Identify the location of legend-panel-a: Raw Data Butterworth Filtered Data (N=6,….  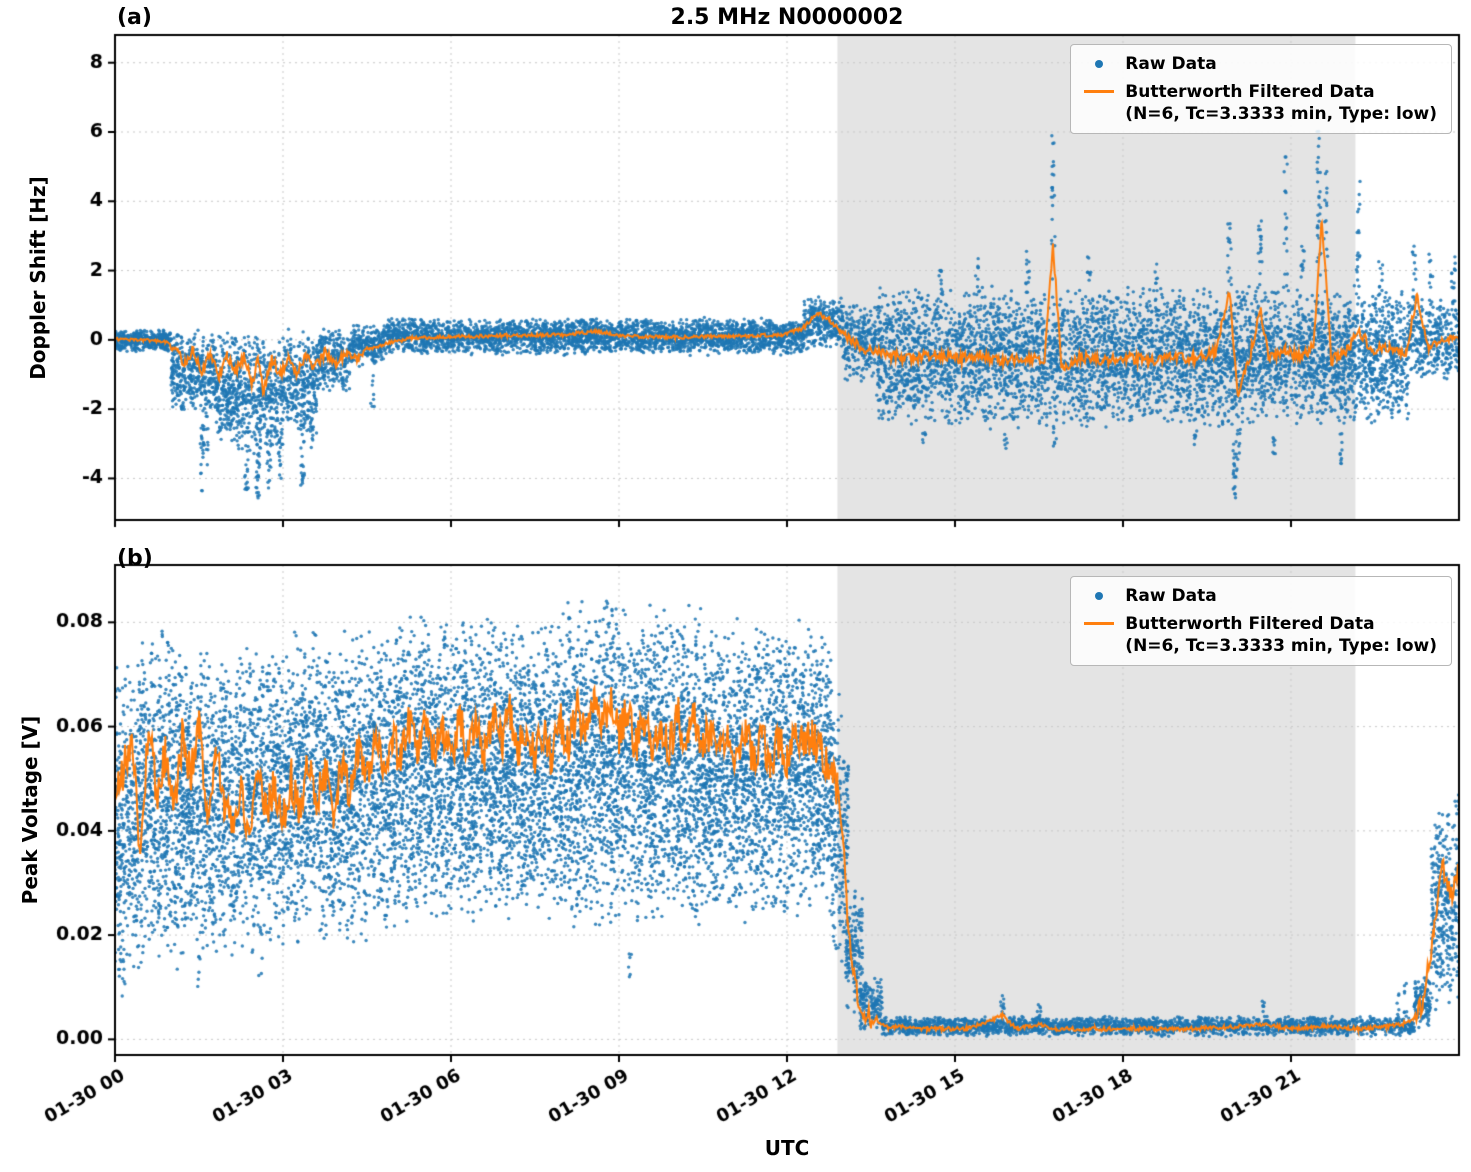
(1261, 89).